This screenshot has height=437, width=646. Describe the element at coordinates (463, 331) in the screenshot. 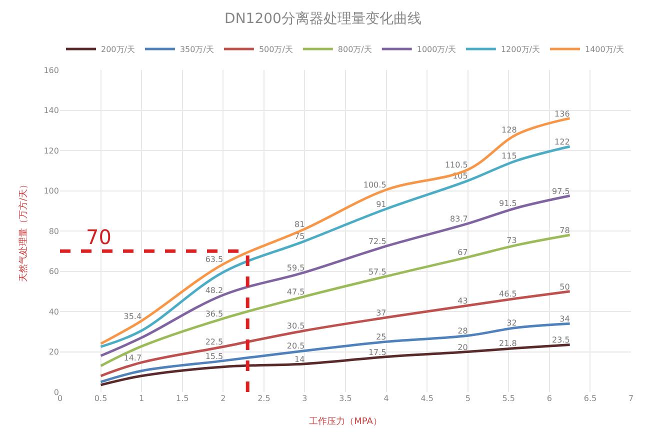

I see `data-label: 28` at that location.